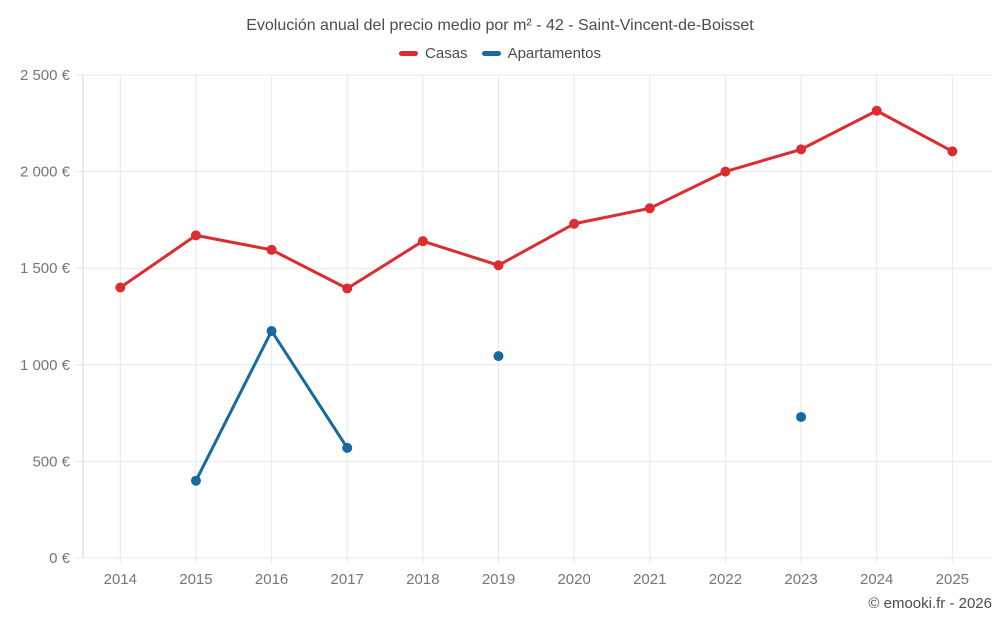 The width and height of the screenshot is (1000, 625). Describe the element at coordinates (491, 53) in the screenshot. I see `legend-swatch-apartamentos` at that location.